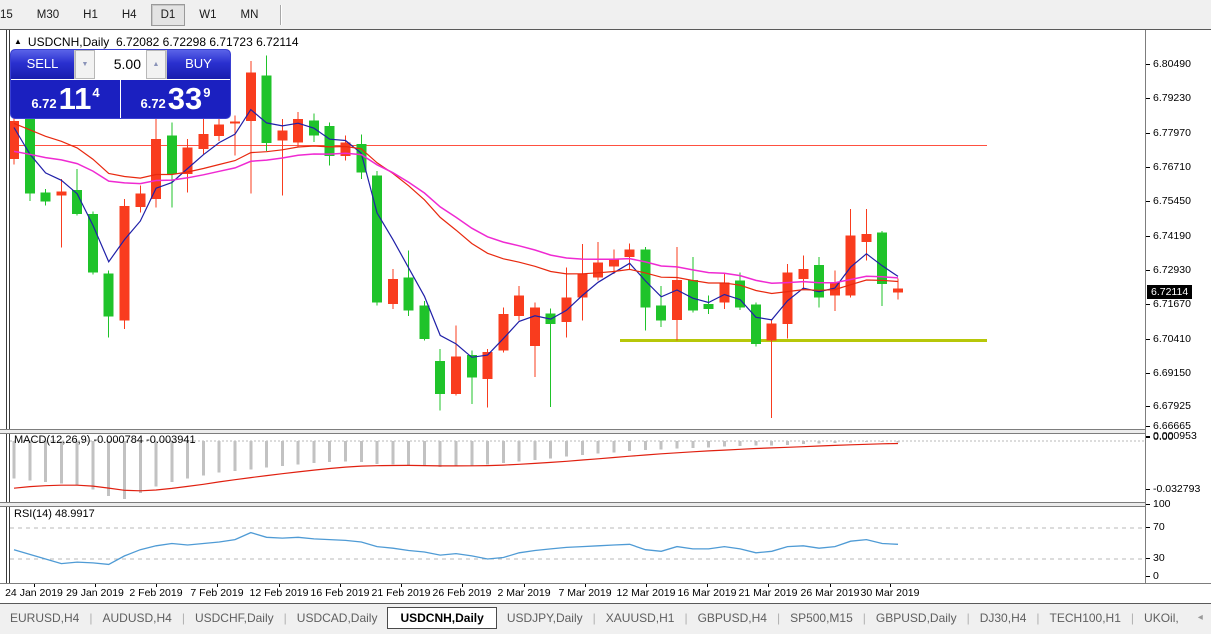 This screenshot has width=1211, height=634. I want to click on buy-price-prefix: 6.72, so click(153, 103).